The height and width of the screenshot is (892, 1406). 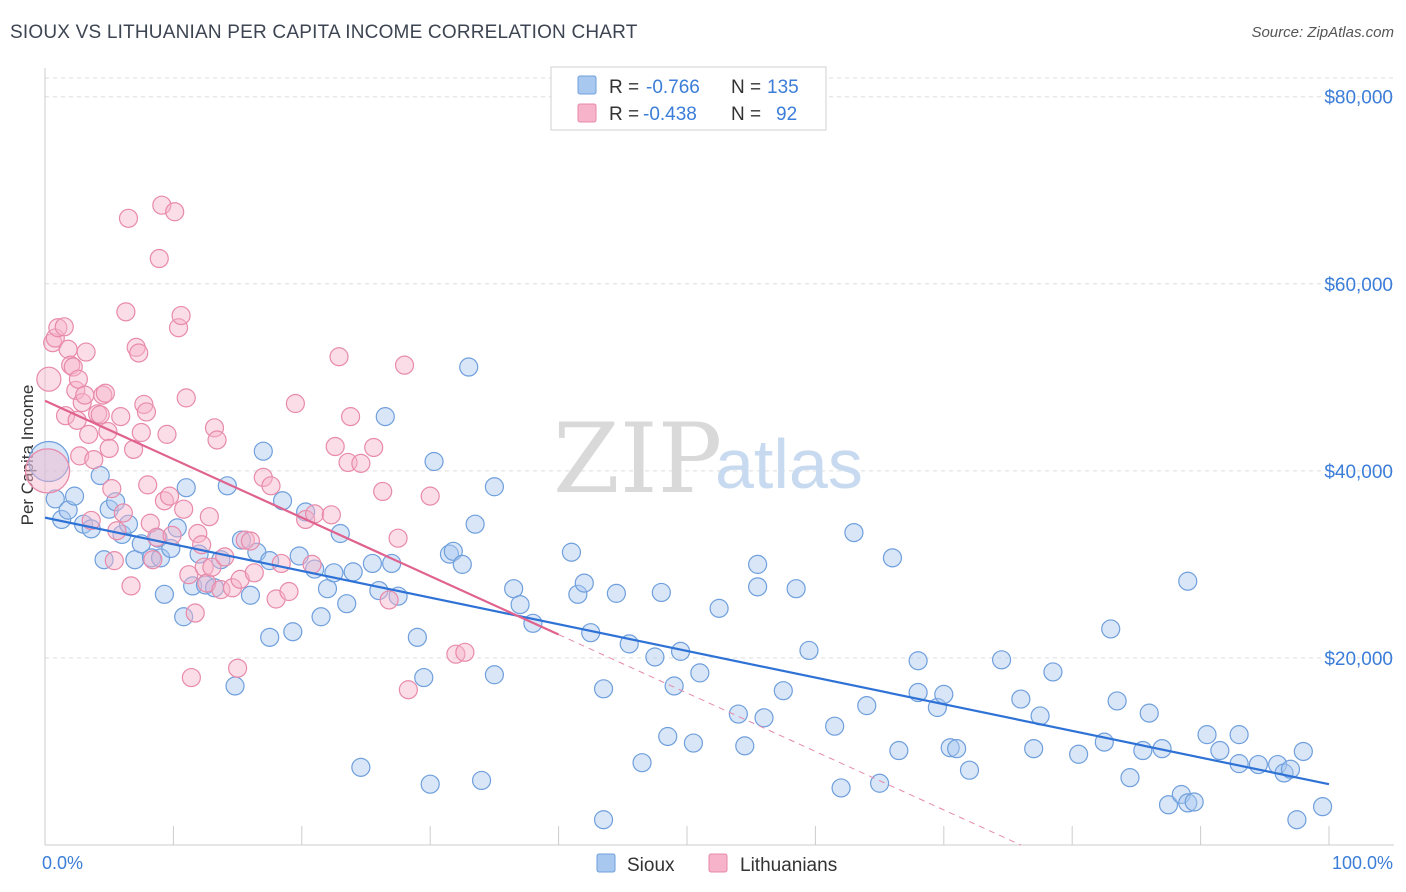 I want to click on legend-bottom-lithuanians: Lithuanians, so click(x=788, y=865).